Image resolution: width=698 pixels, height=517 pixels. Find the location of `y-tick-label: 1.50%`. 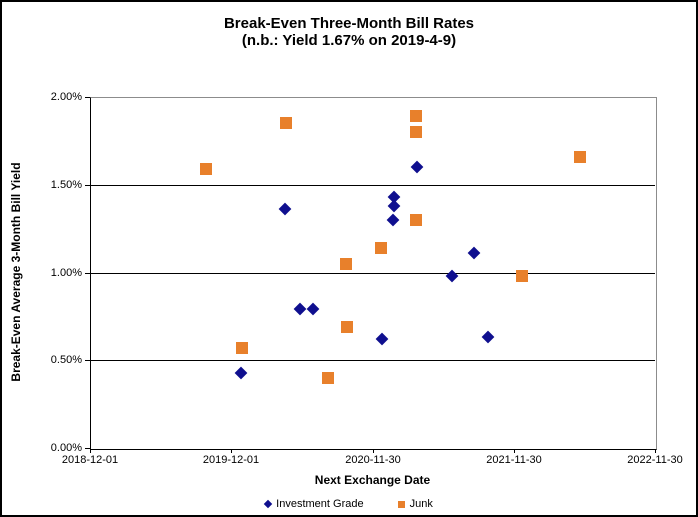

y-tick-label: 1.50% is located at coordinates (66, 185).